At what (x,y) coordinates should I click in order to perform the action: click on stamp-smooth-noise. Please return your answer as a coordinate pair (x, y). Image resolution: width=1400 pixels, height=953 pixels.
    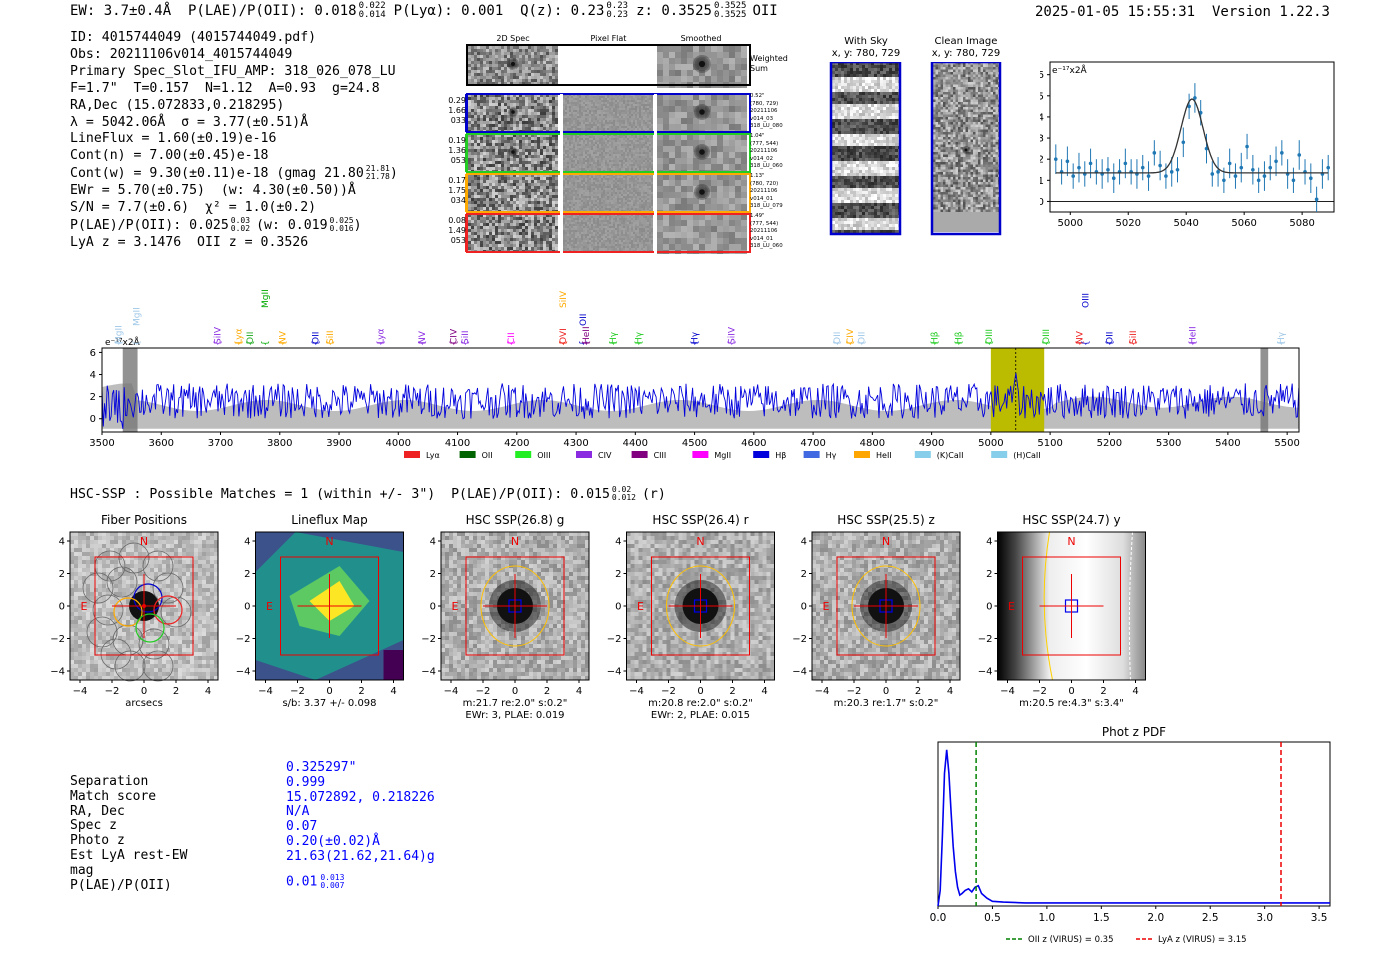
    Looking at the image, I should click on (702, 234).